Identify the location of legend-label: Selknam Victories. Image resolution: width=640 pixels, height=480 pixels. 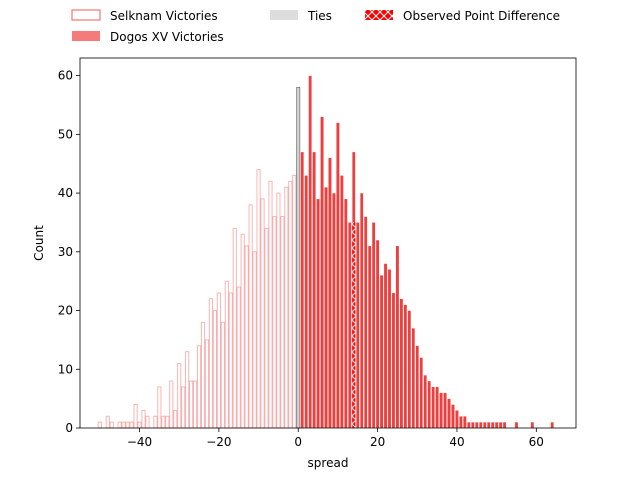
(164, 16).